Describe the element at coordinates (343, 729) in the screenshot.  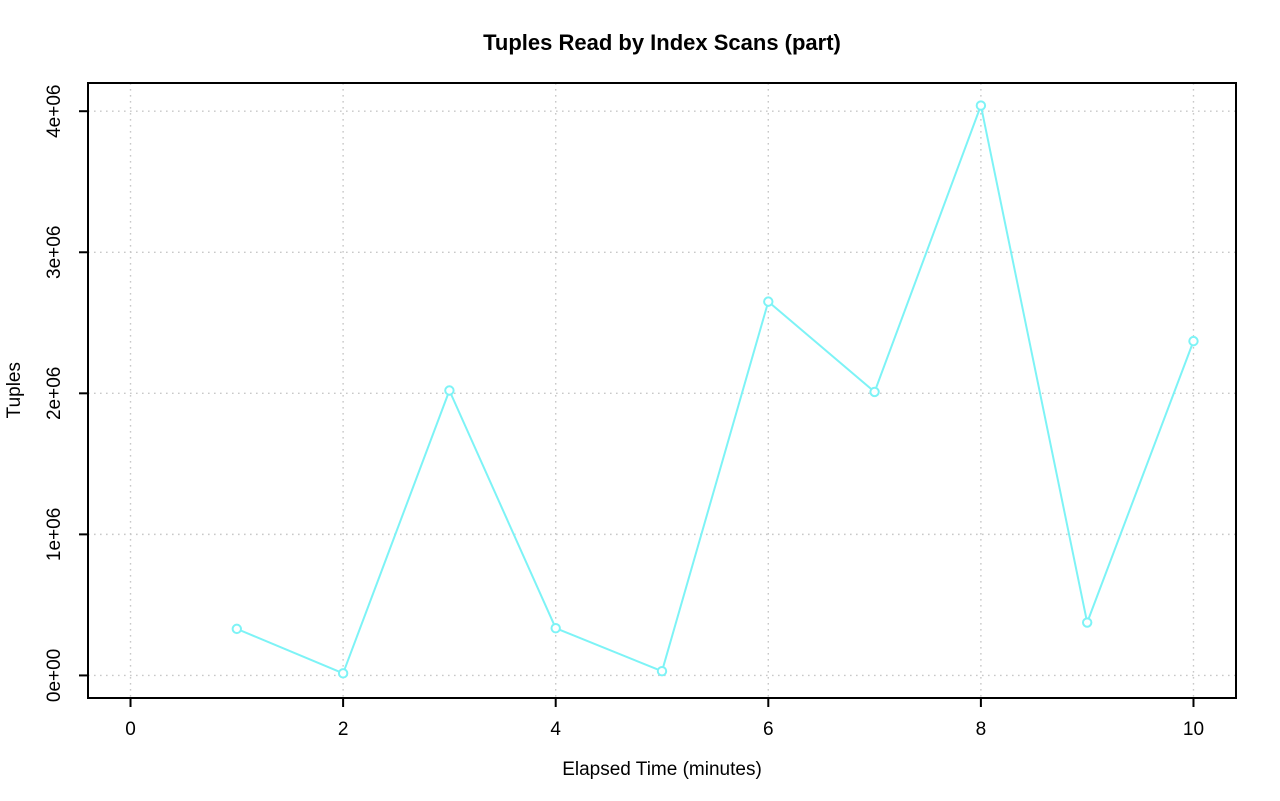
I see `x-tick-label: 2` at that location.